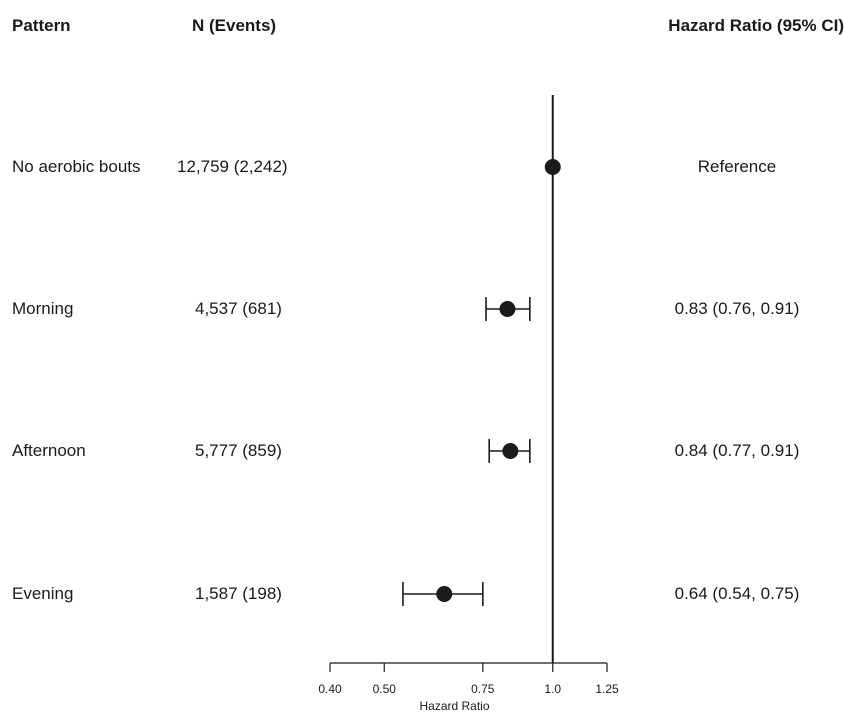 The height and width of the screenshot is (713, 844). Describe the element at coordinates (43, 308) in the screenshot. I see `row-pattern-label: Morning` at that location.